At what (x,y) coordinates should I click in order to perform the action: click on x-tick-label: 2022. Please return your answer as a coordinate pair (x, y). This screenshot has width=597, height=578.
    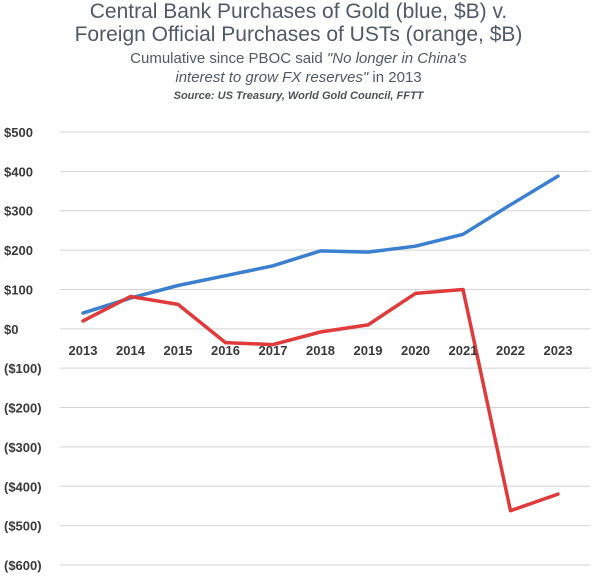
    Looking at the image, I should click on (510, 350).